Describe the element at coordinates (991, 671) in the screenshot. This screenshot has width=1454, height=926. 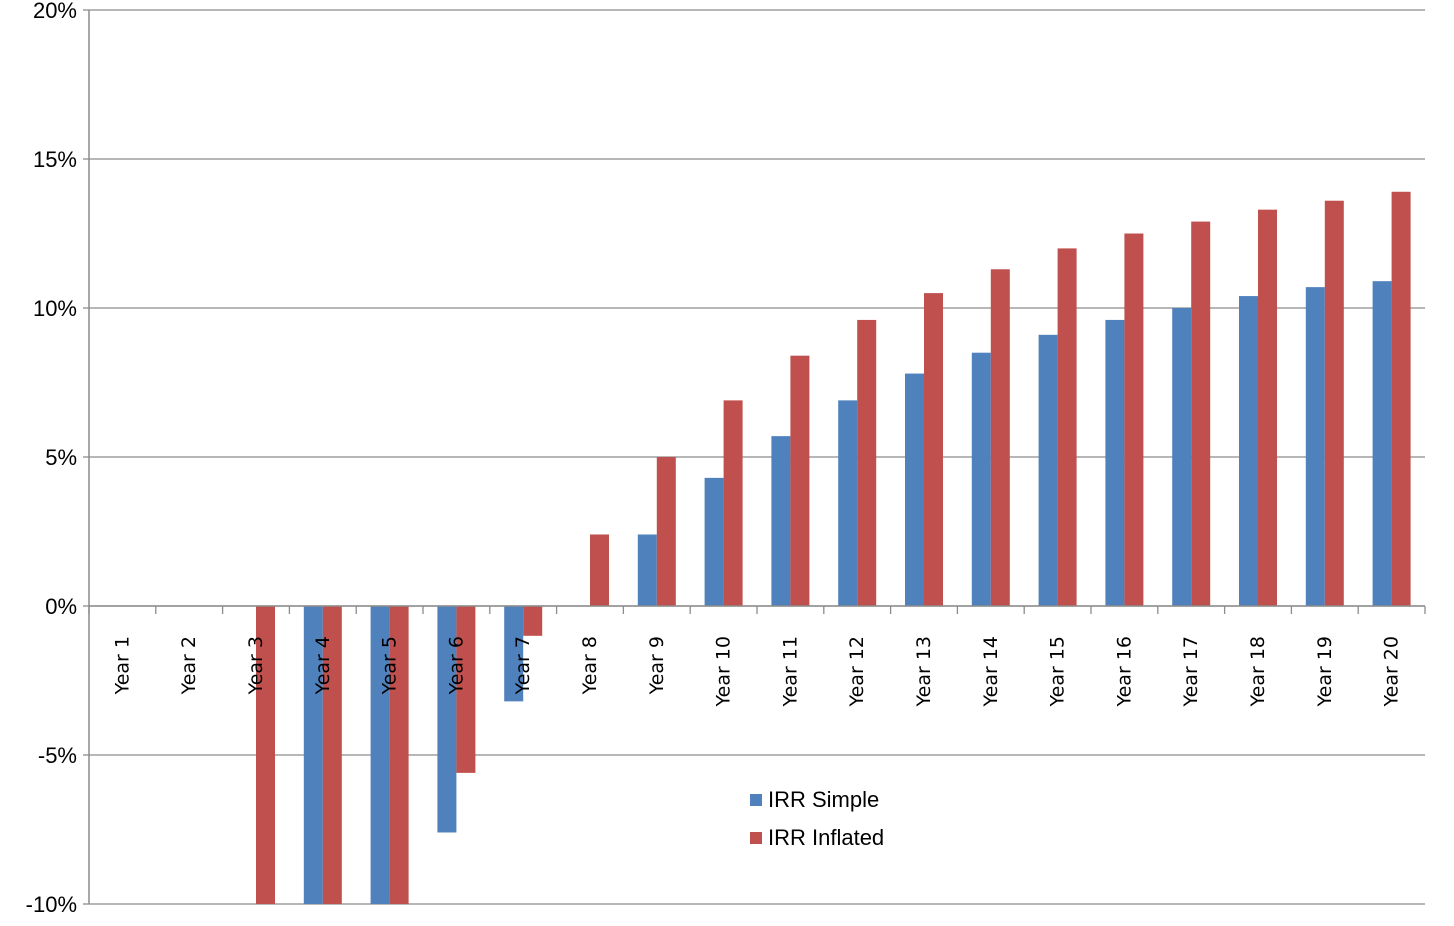
I see `x-tick-label: Year 14` at that location.